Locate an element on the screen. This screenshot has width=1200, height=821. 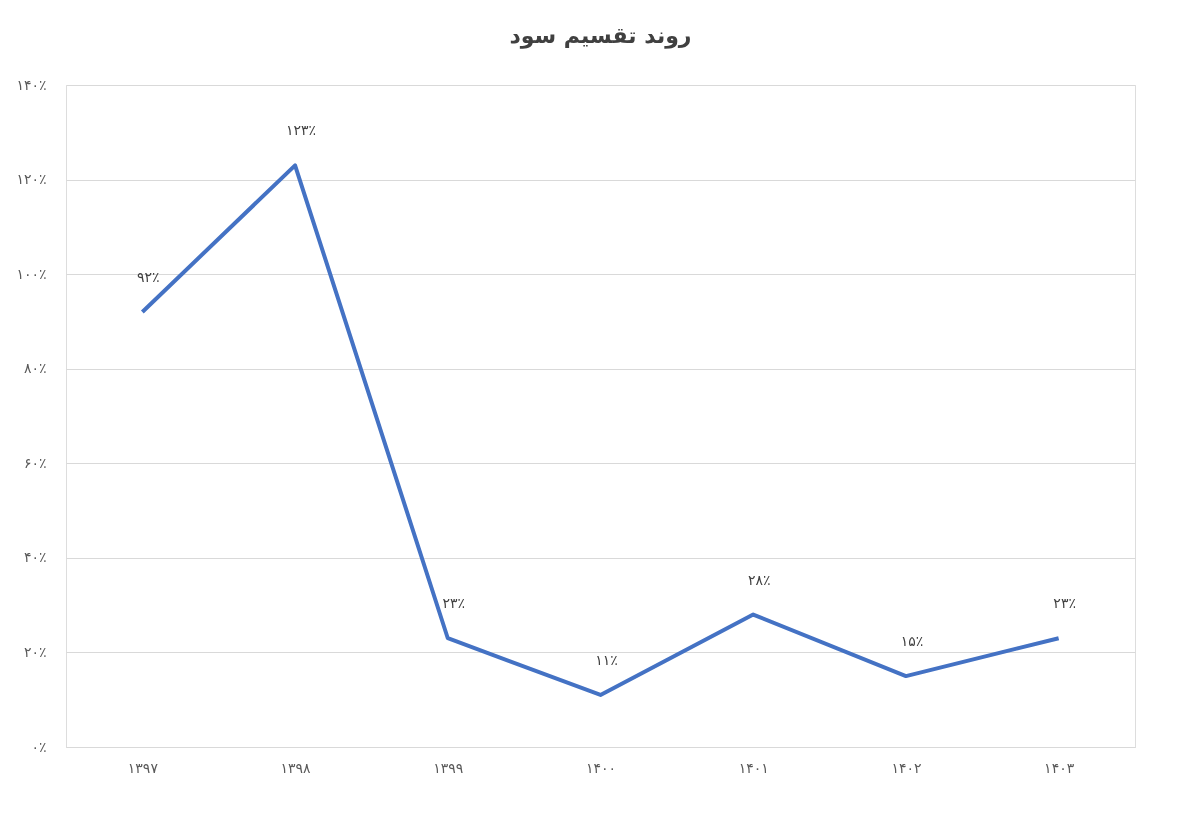
data-label: ۱۲۳٪ is located at coordinates (301, 130).